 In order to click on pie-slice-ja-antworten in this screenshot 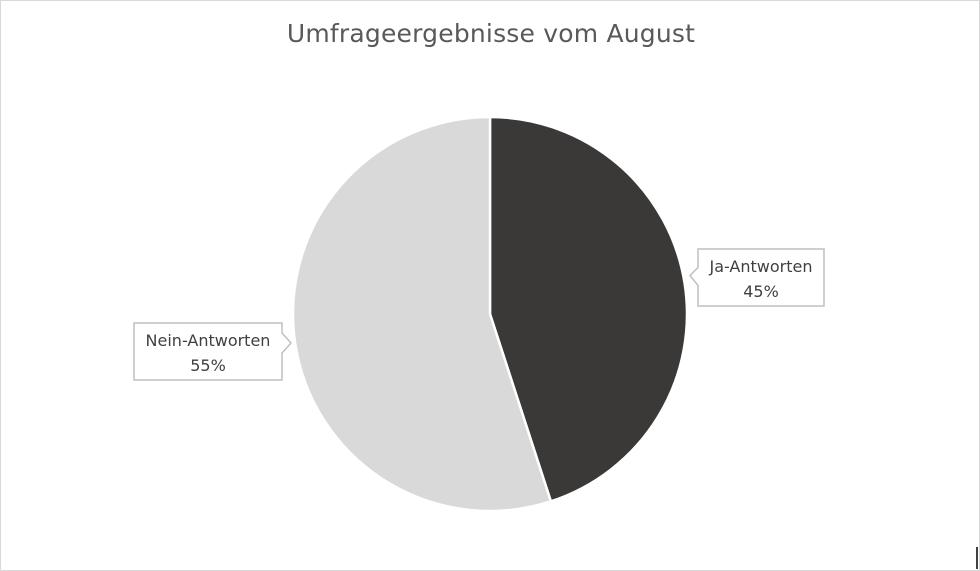, I will do `click(588, 309)`.